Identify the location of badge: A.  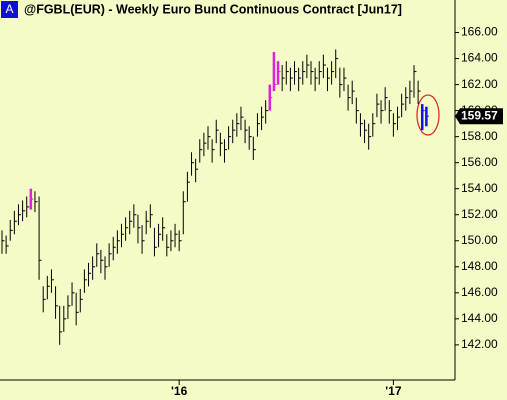
(9, 9).